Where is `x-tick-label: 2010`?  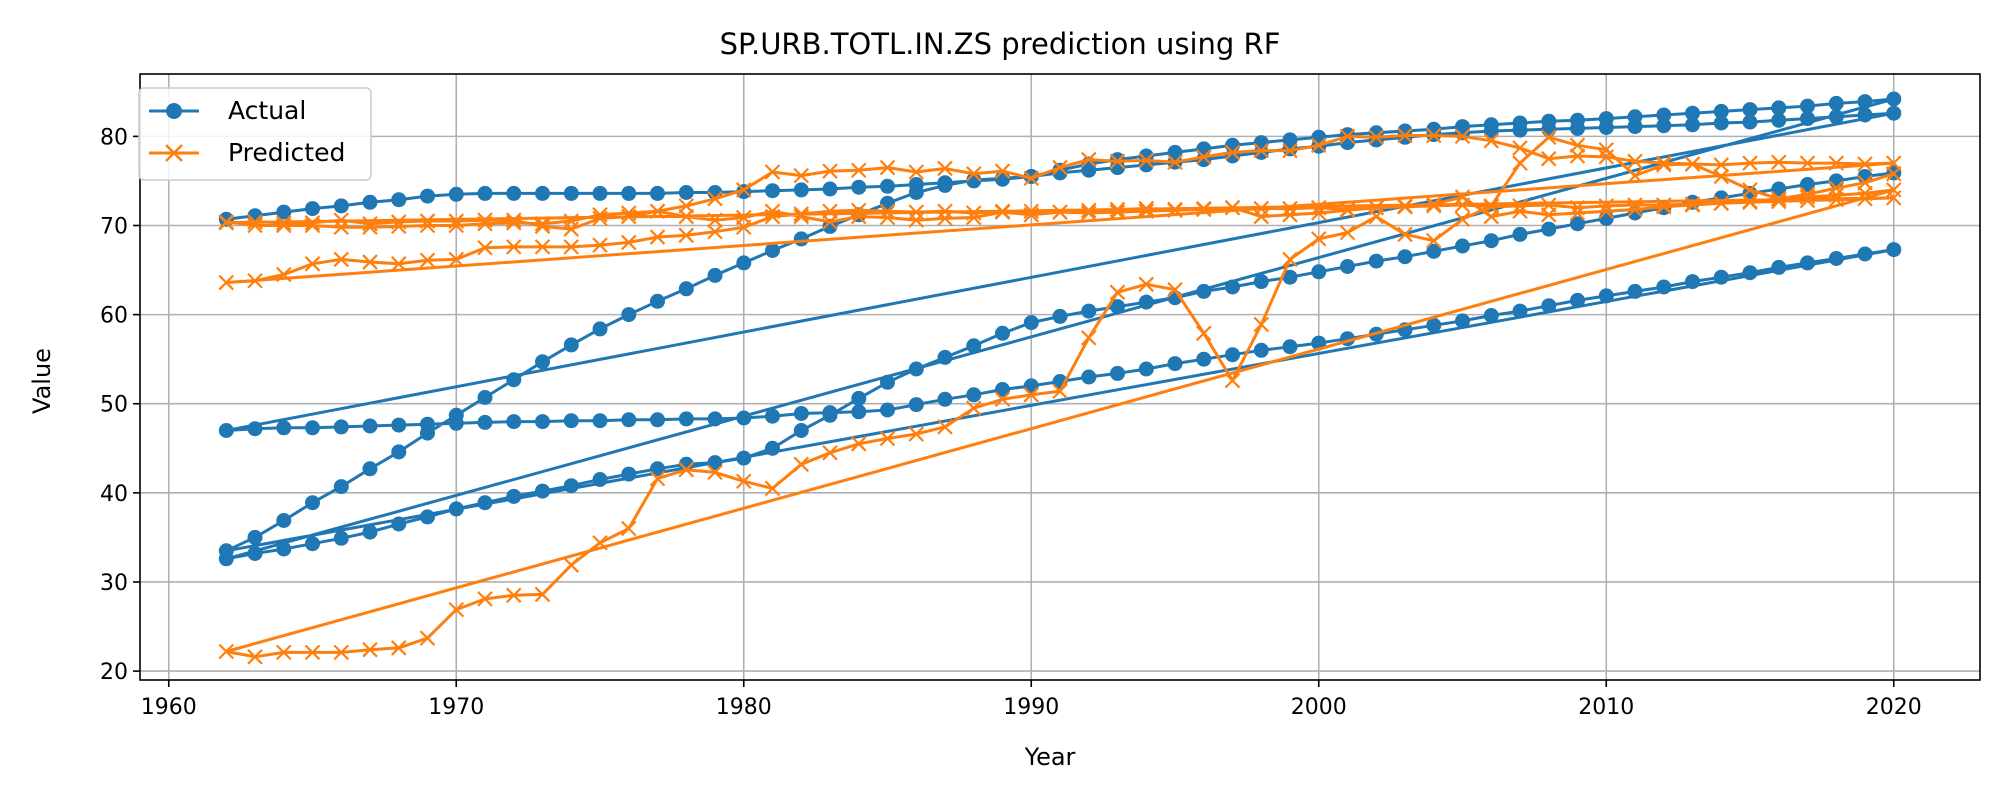
x-tick-label: 2010 is located at coordinates (1606, 707).